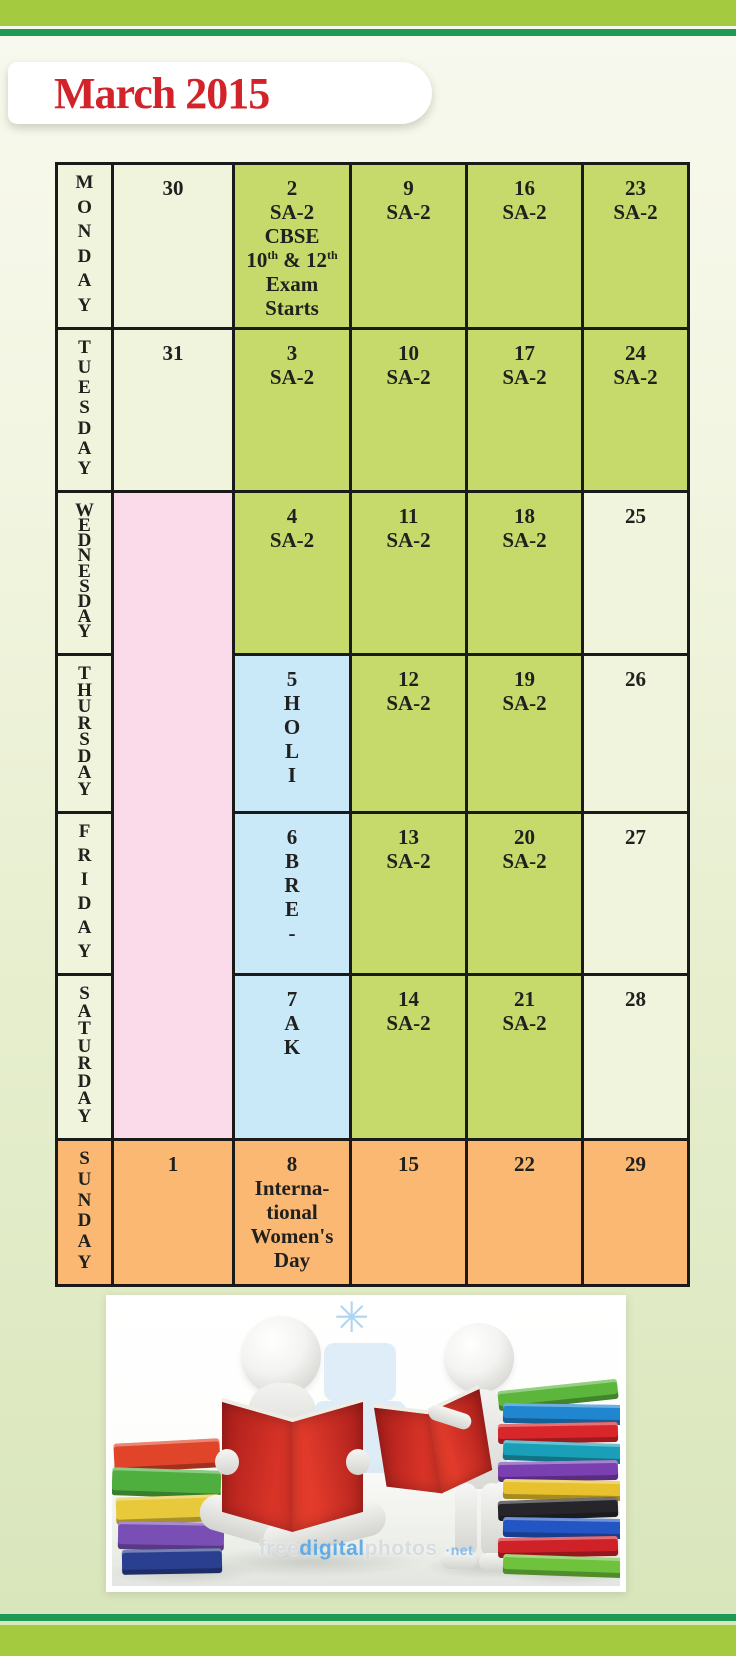 The height and width of the screenshot is (1656, 736). I want to click on calendar-cell-text: 26, so click(635, 679).